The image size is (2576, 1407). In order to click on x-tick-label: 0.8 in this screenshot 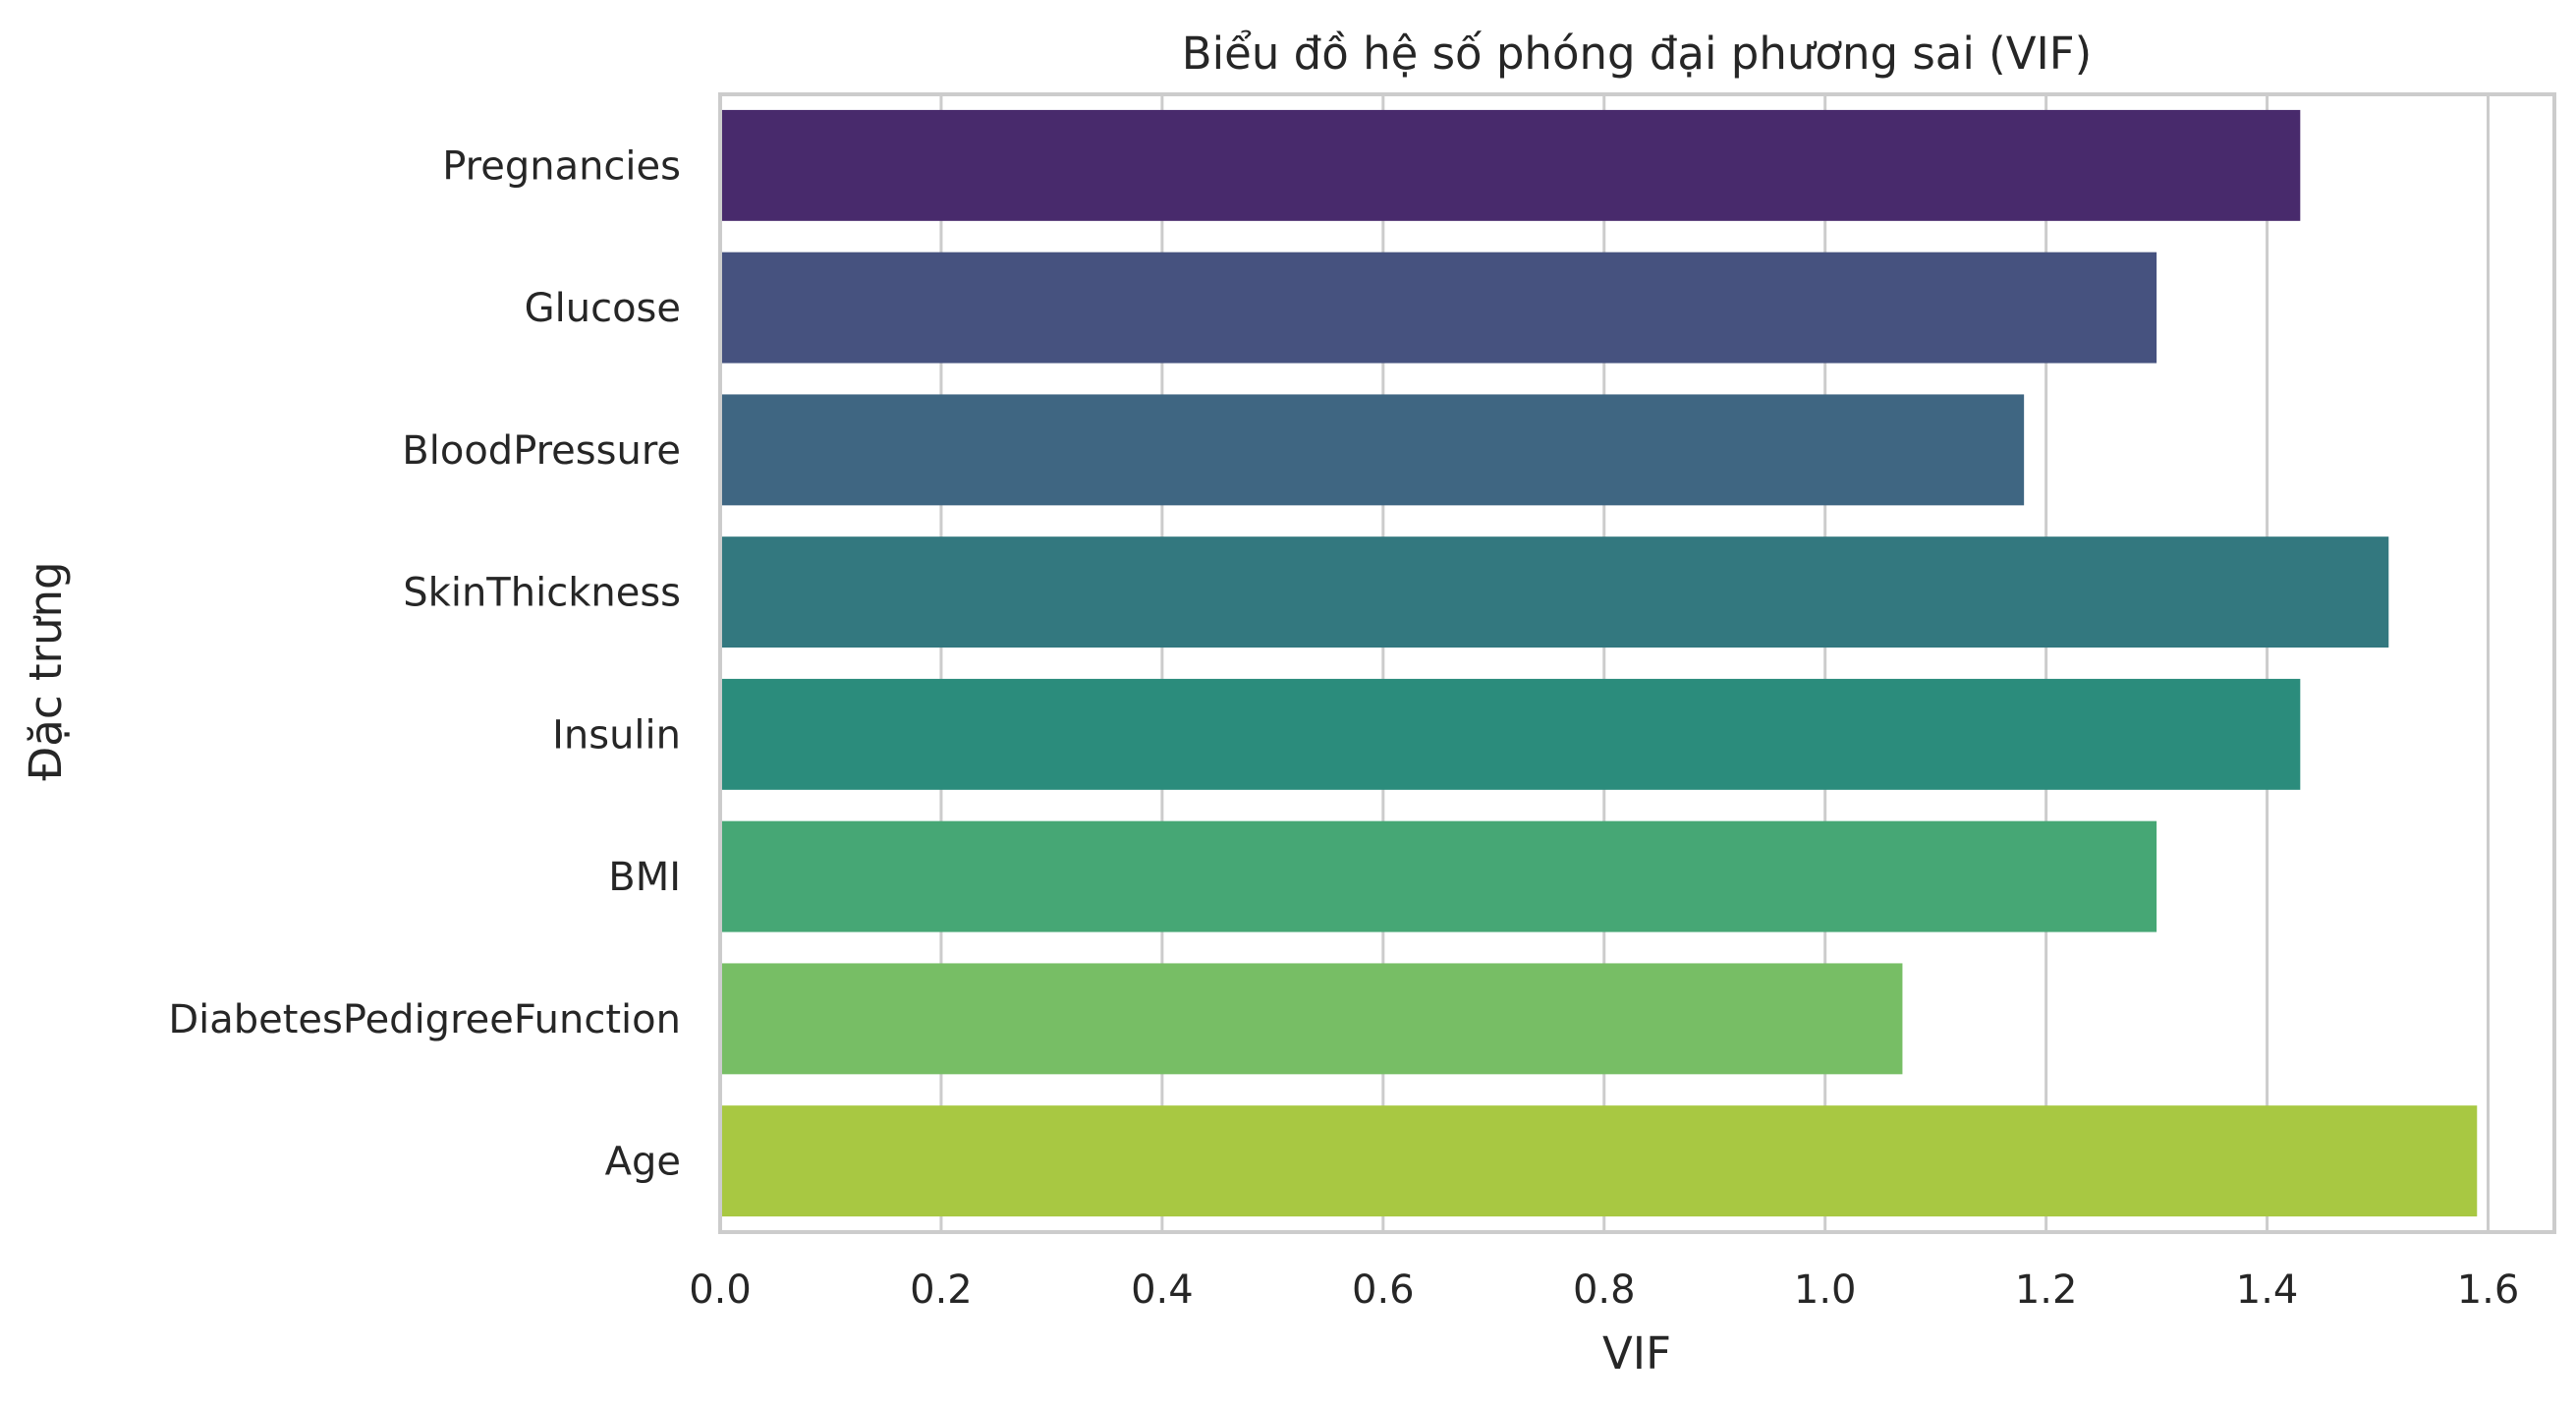, I will do `click(1604, 1290)`.